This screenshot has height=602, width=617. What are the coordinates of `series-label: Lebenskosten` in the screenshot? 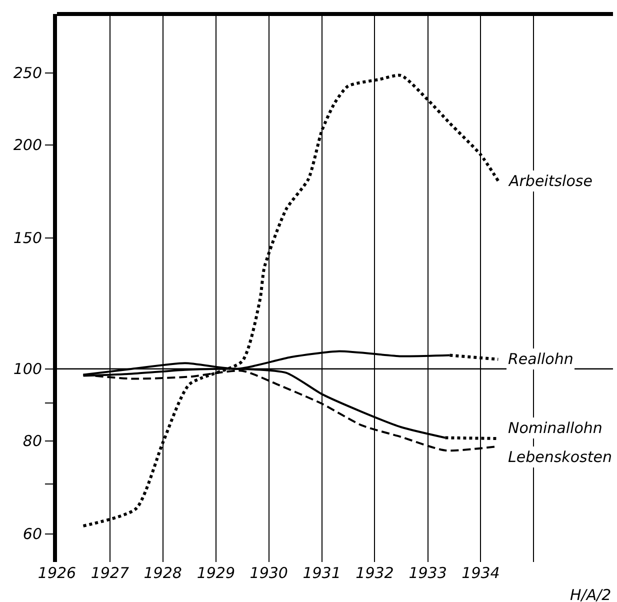 It's located at (560, 457).